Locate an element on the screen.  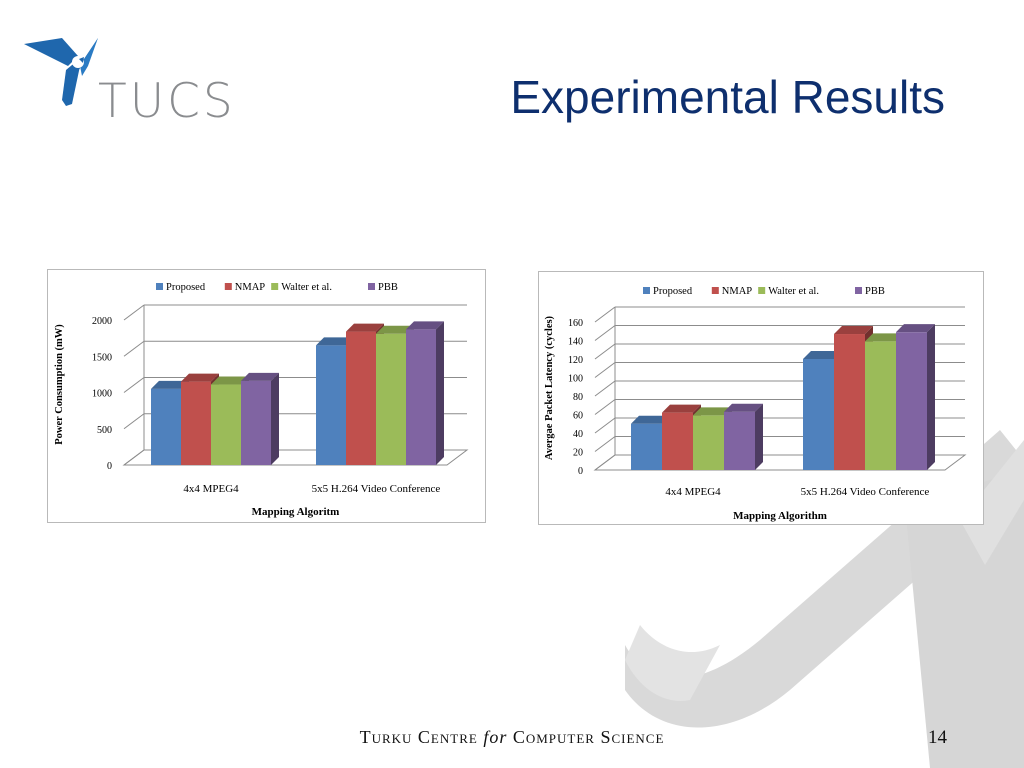
y-tick-label: 100 is located at coordinates (575, 379).